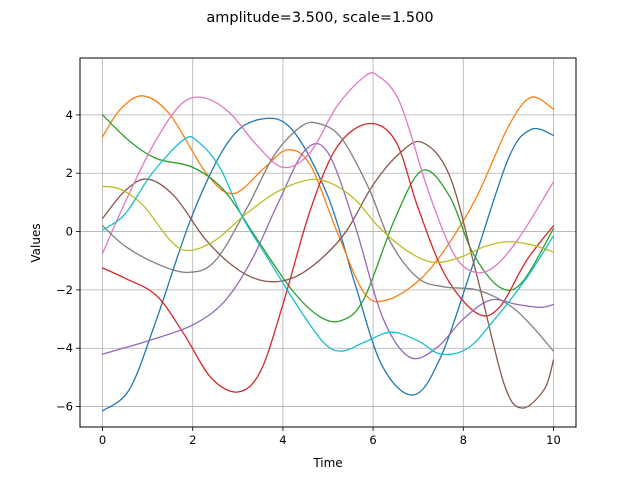  What do you see at coordinates (69, 232) in the screenshot?
I see `y-tick-label: 0` at bounding box center [69, 232].